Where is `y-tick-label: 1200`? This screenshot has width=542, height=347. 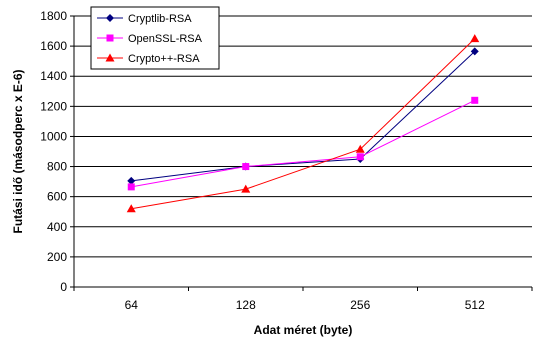
y-tick-label: 1200 is located at coordinates (53, 106).